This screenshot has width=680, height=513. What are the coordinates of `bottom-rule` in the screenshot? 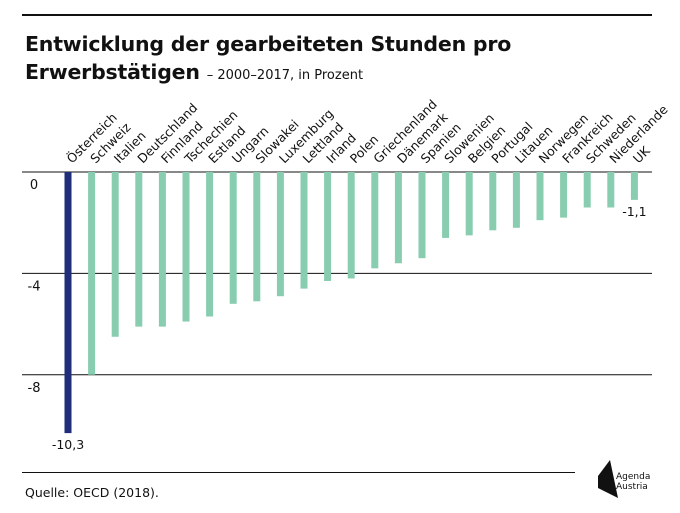 It's located at (298, 472).